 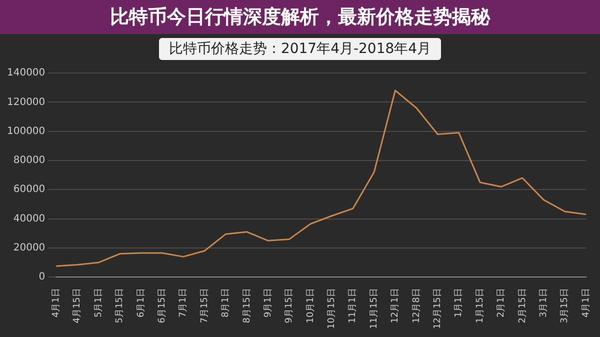 What do you see at coordinates (26, 102) in the screenshot?
I see `y-tick-label: 120000` at bounding box center [26, 102].